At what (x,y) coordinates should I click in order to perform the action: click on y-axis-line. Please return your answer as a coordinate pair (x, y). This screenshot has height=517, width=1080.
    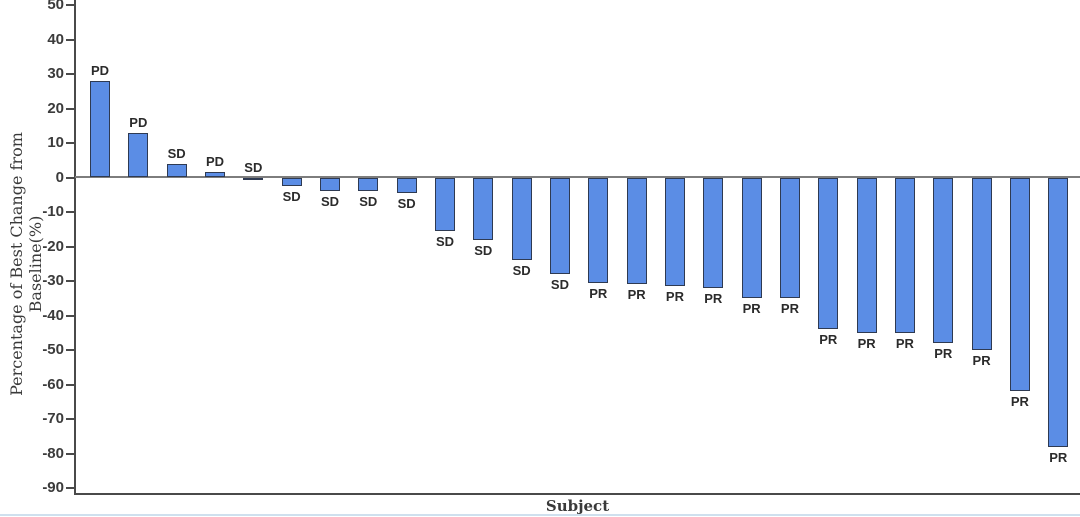
    Looking at the image, I should click on (75, 247).